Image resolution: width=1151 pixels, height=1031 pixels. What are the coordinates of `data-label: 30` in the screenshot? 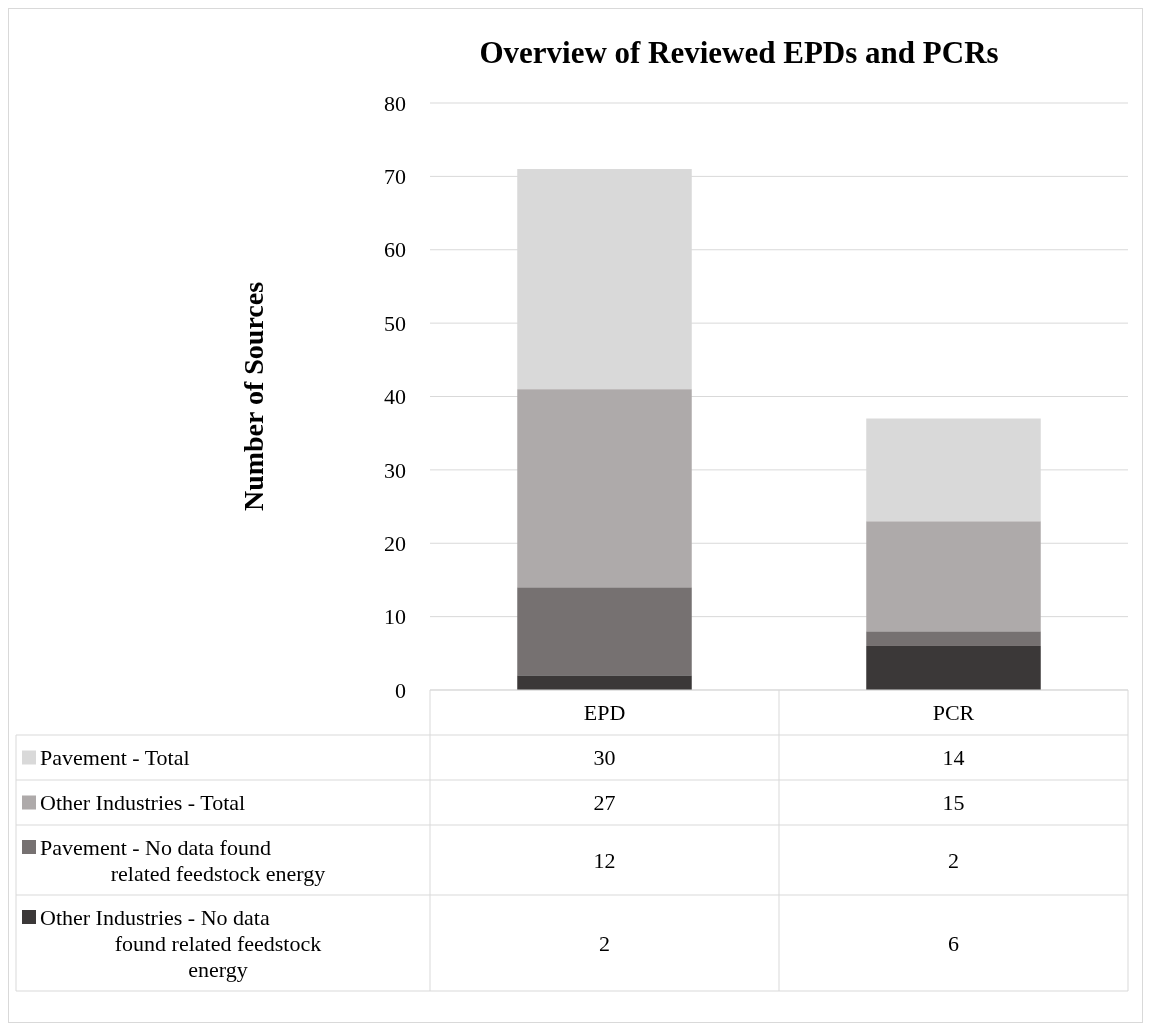 It's located at (604, 758).